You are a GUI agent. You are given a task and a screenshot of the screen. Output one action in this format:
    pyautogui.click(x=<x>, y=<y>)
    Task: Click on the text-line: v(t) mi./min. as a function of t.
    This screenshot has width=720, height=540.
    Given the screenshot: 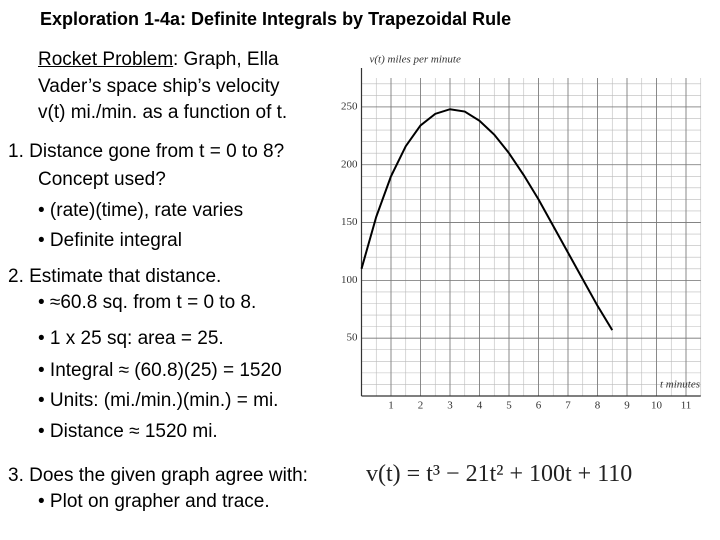 What is the action you would take?
    pyautogui.click(x=163, y=112)
    